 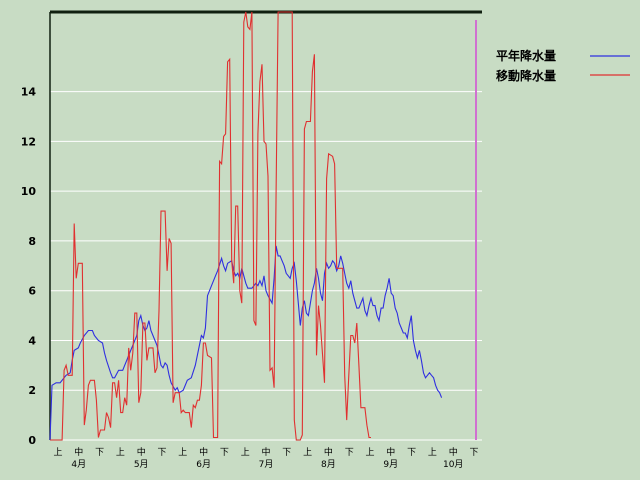 I want to click on x-period-tick-9: 上, so click(x=245, y=452).